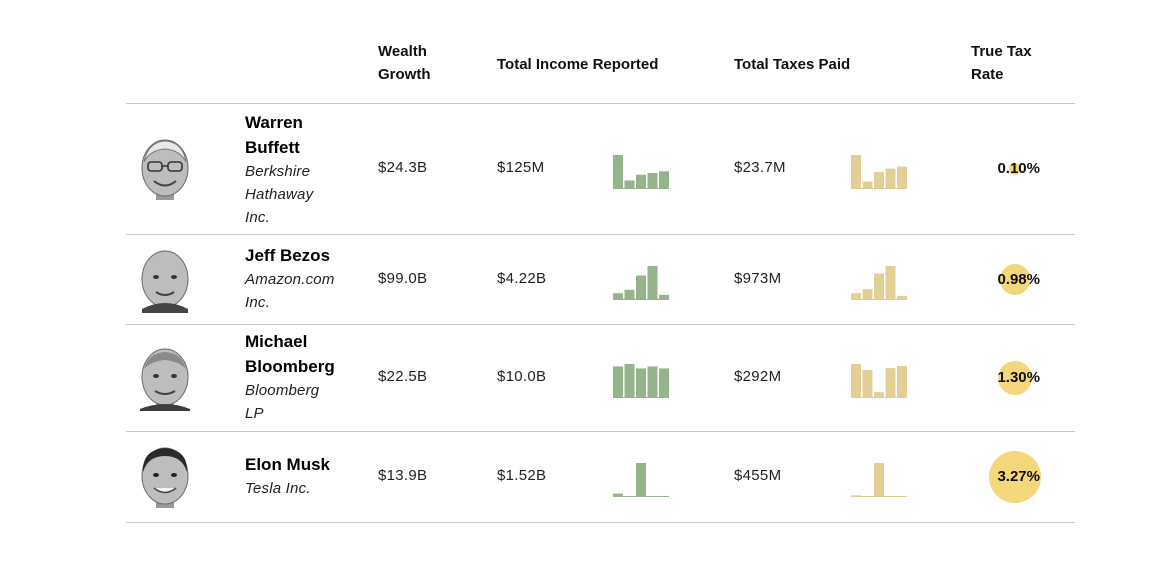 Image resolution: width=1160 pixels, height=565 pixels. Describe the element at coordinates (578, 64) in the screenshot. I see `header-total-income: Total Income Reported` at that location.